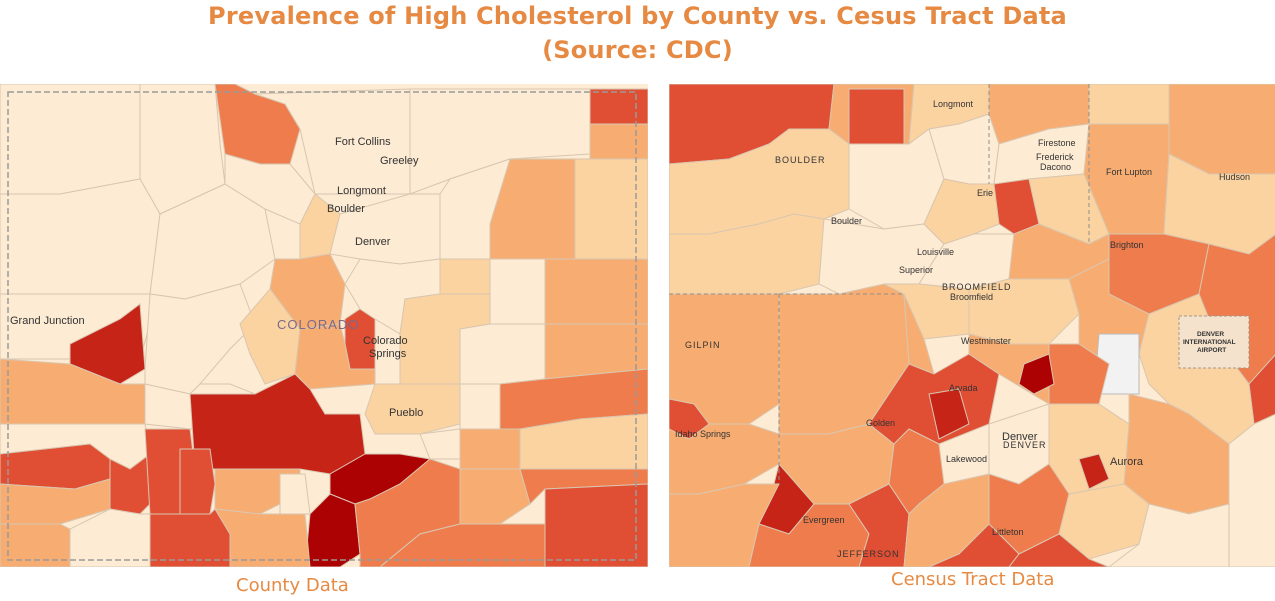 The height and width of the screenshot is (601, 1275). What do you see at coordinates (916, 270) in the screenshot?
I see `place-label: Superior` at bounding box center [916, 270].